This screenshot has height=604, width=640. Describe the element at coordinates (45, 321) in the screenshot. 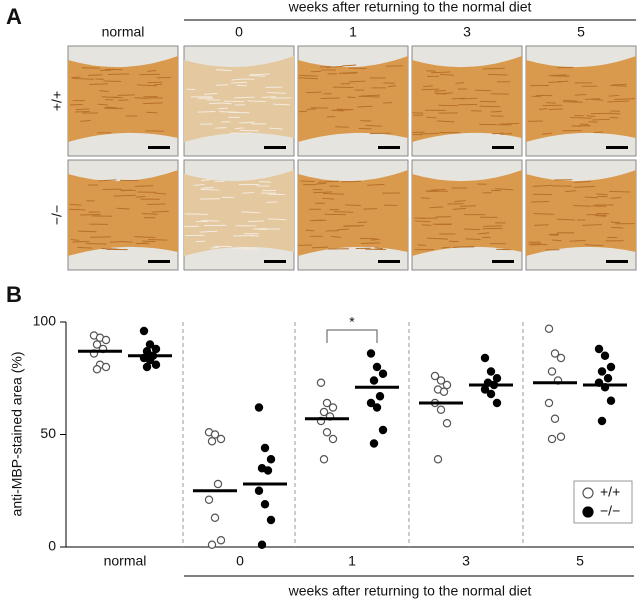

I see `y-tick-label: 100` at that location.